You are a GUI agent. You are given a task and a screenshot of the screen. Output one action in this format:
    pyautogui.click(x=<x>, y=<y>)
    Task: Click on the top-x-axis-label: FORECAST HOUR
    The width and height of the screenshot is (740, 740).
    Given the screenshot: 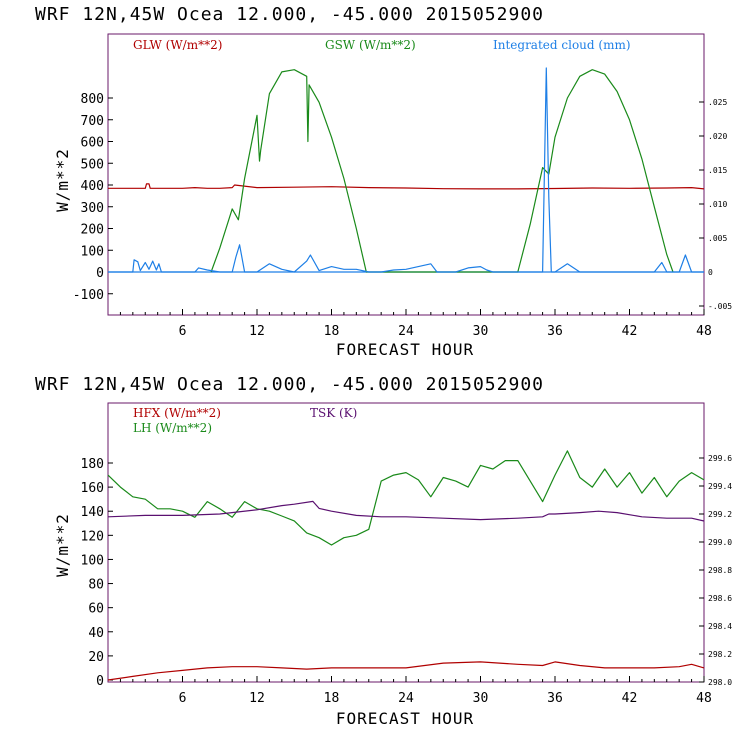 What is the action you would take?
    pyautogui.click(x=405, y=349)
    